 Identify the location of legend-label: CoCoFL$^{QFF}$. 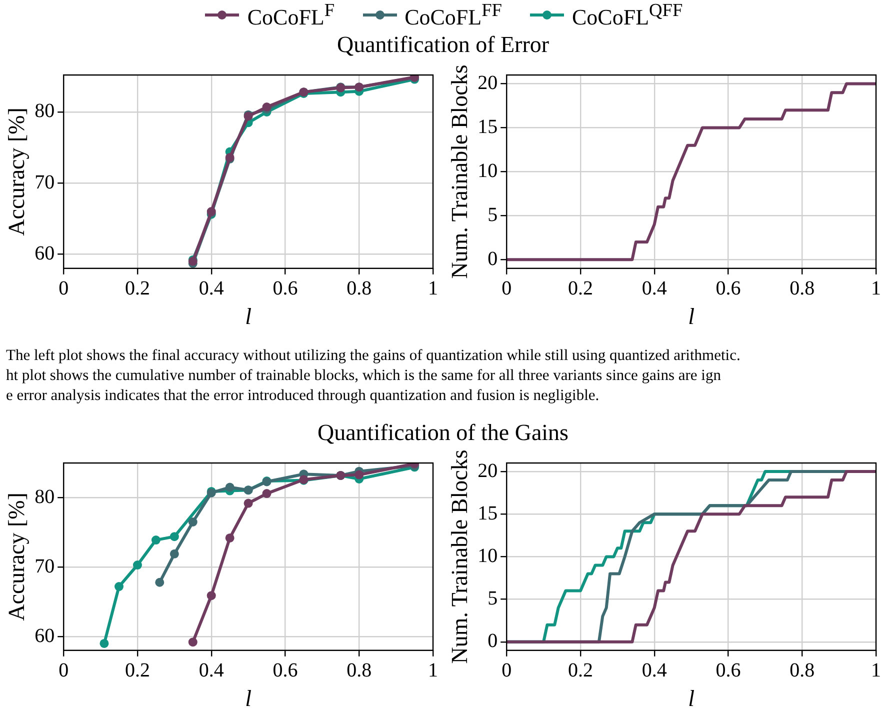
(627, 15).